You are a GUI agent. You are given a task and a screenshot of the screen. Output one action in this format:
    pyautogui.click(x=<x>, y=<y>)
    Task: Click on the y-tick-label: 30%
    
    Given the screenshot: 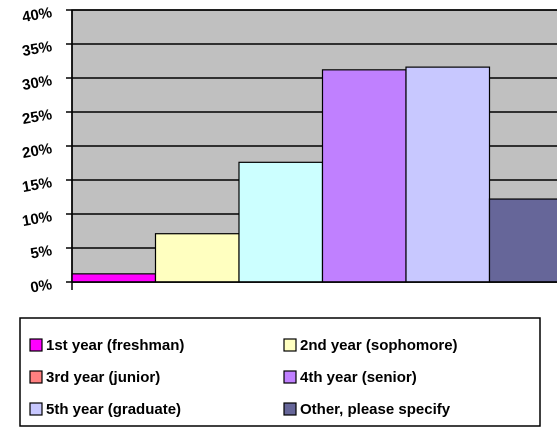 What is the action you would take?
    pyautogui.click(x=37, y=83)
    